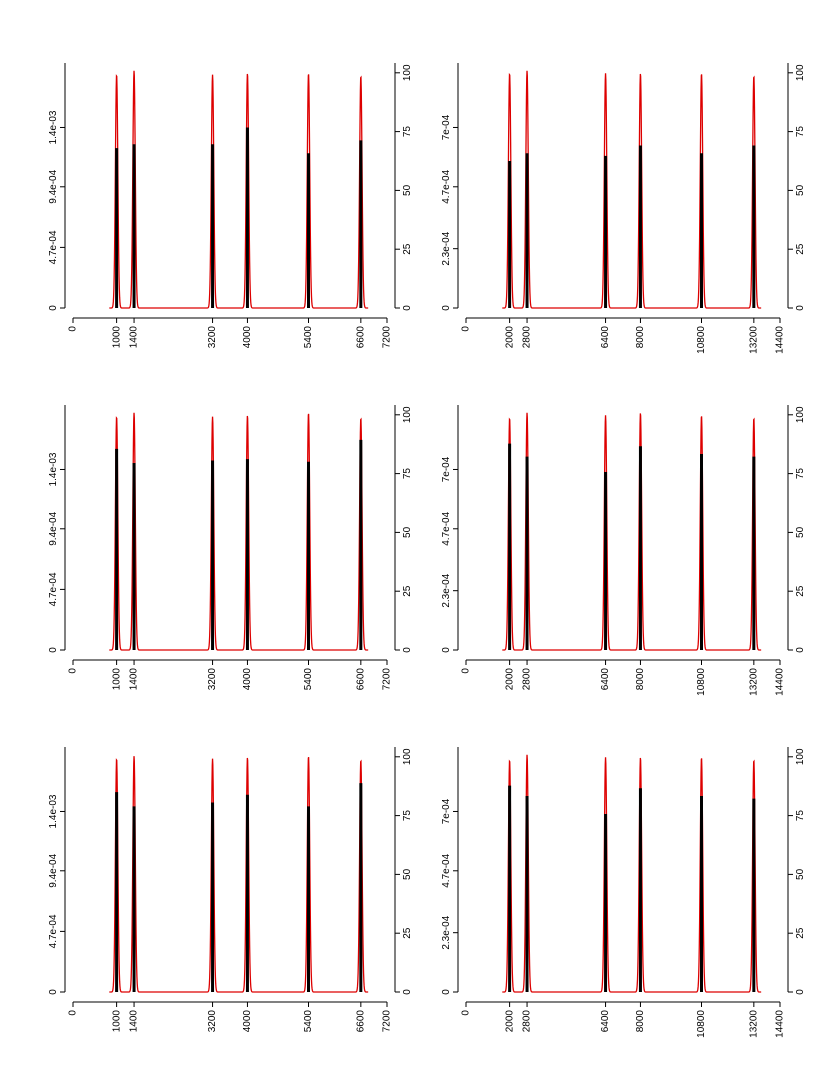  I want to click on left-tick-label: 2.3e-04, so click(446, 932).